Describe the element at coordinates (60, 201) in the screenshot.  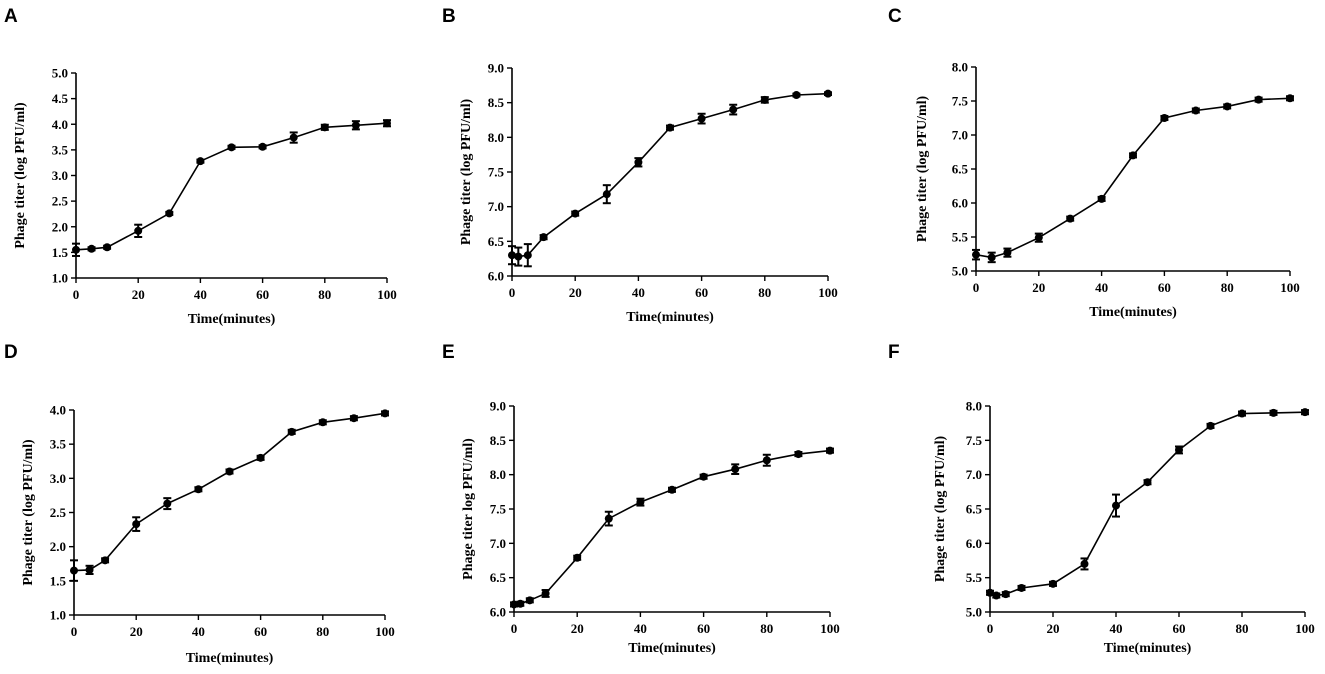
I see `y-tick-label: 2.5` at that location.